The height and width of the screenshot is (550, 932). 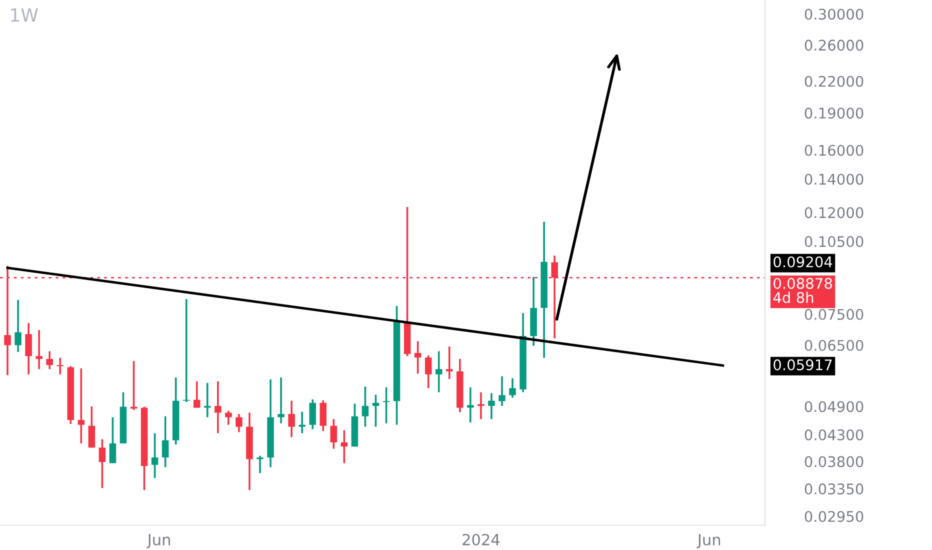 I want to click on y-tick-label: 0.04900, so click(x=834, y=406).